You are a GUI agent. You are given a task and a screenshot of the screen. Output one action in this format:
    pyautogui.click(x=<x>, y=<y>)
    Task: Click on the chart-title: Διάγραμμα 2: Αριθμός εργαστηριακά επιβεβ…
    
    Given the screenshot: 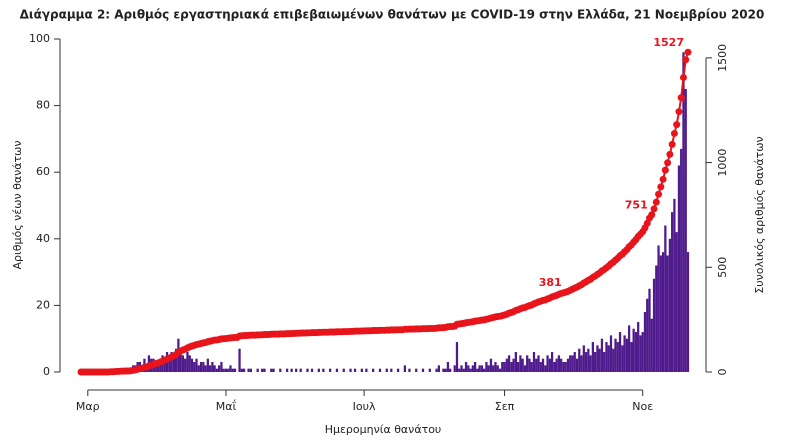 What is the action you would take?
    pyautogui.click(x=392, y=15)
    